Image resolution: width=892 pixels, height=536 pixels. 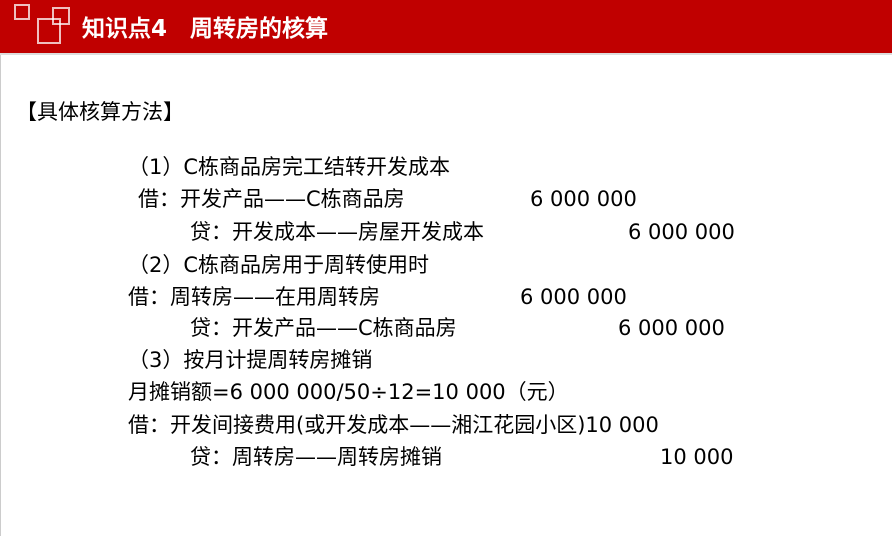 What do you see at coordinates (697, 457) in the screenshot?
I see `entry-amount: 10 000` at bounding box center [697, 457].